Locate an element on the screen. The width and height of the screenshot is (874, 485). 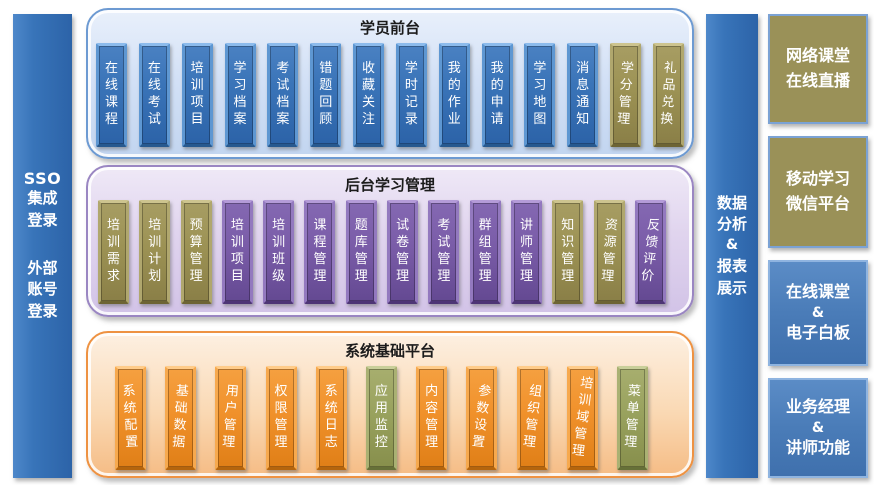
external-account-group: 外部账号登录 is located at coordinates (43, 290).